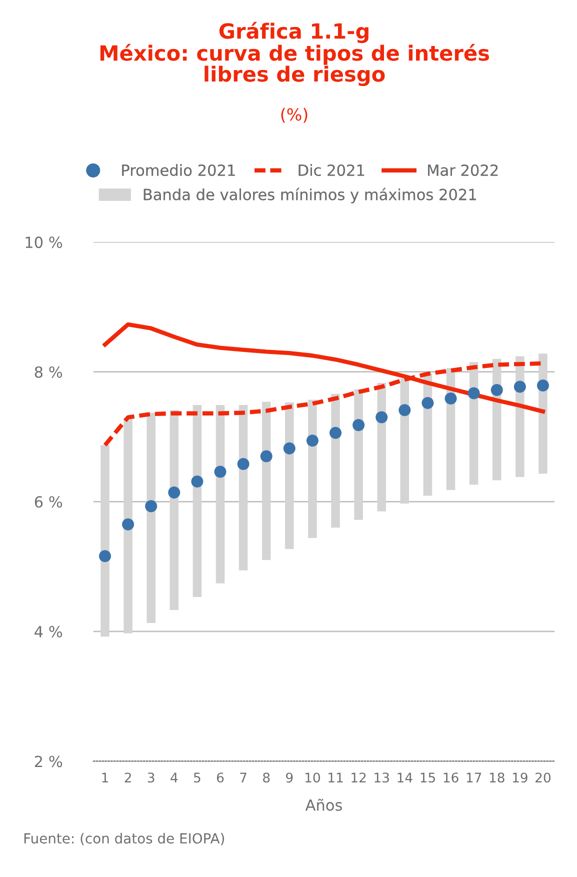  What do you see at coordinates (48, 762) in the screenshot?
I see `y-tick-label: 2 %` at bounding box center [48, 762].